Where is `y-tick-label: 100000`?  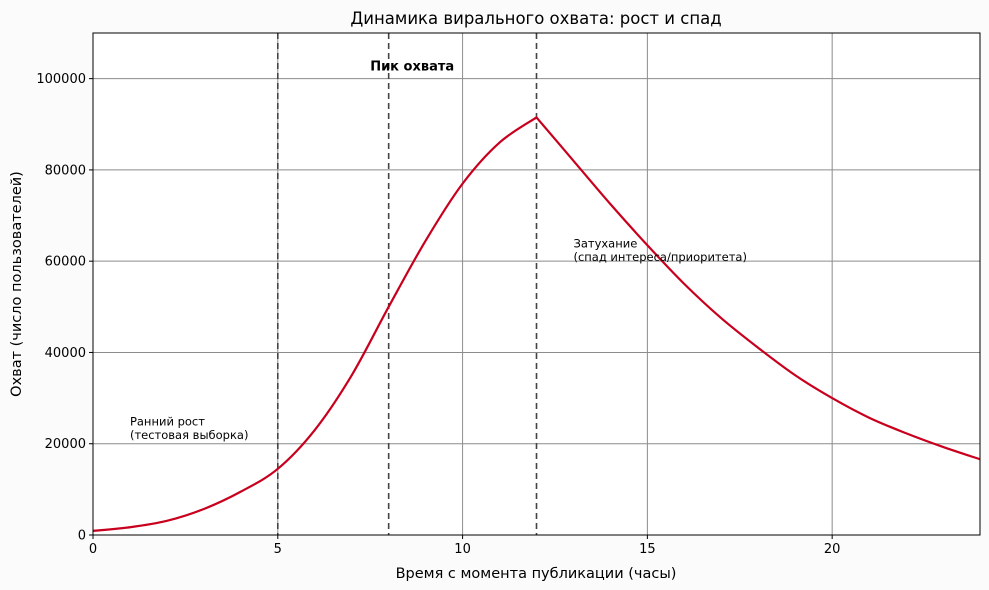 y-tick-label: 100000 is located at coordinates (61, 79).